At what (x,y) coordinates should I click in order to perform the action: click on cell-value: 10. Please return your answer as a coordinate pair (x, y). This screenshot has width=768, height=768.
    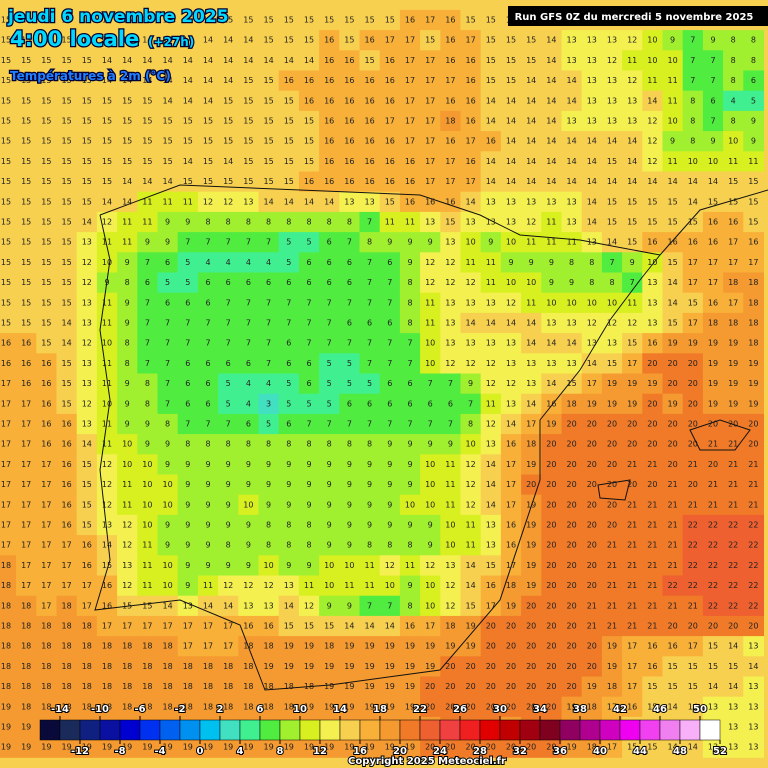
    Looking at the image, I should click on (652, 262).